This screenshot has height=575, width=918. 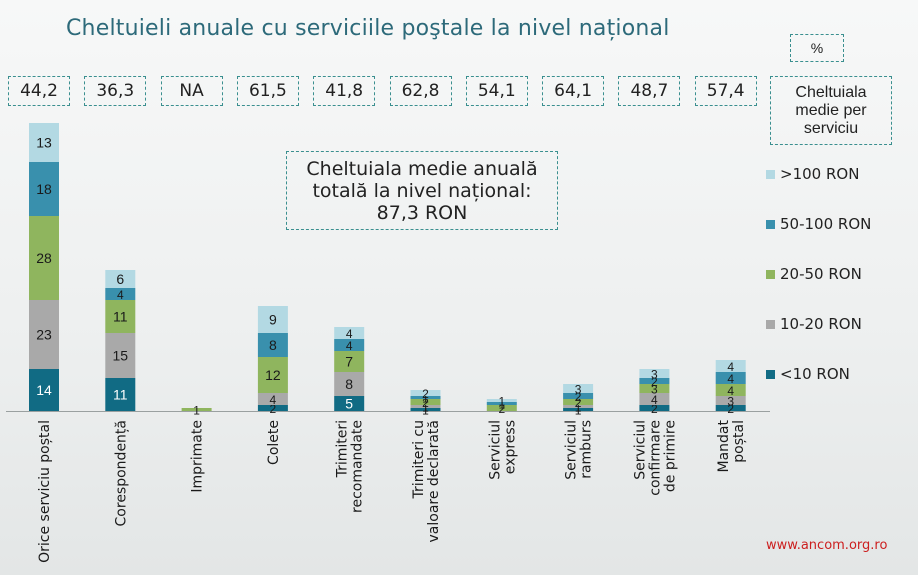 I want to click on legend-label: 10-20 RON, so click(x=821, y=324).